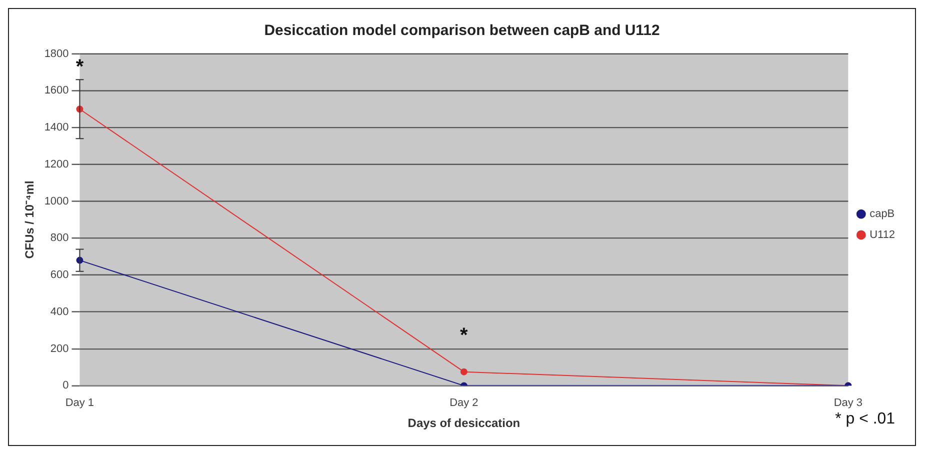  What do you see at coordinates (59, 238) in the screenshot?
I see `y-tick-label: 800` at bounding box center [59, 238].